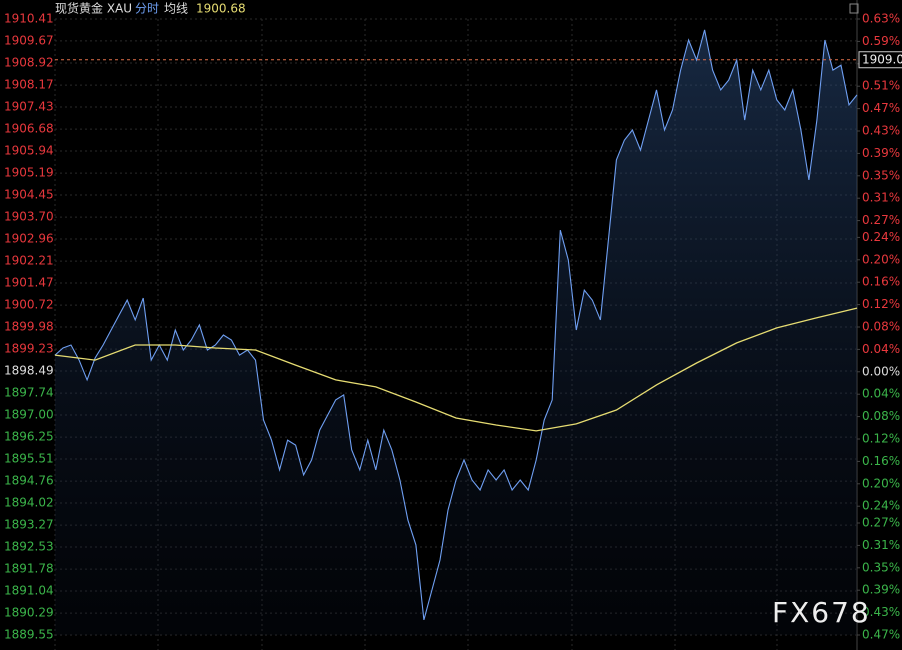 The height and width of the screenshot is (650, 902). What do you see at coordinates (881, 86) in the screenshot?
I see `y2-tick-label: 0.51%` at bounding box center [881, 86].